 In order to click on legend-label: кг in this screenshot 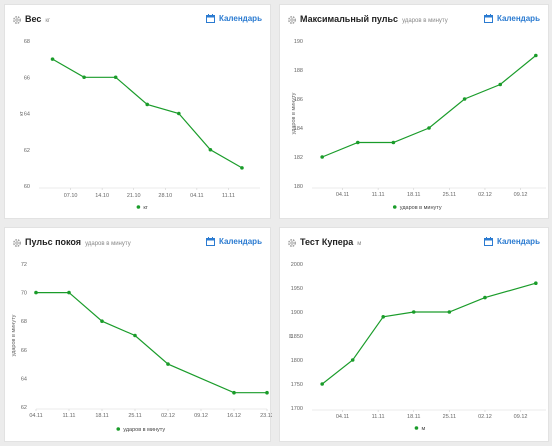, I will do `click(145, 208)`.